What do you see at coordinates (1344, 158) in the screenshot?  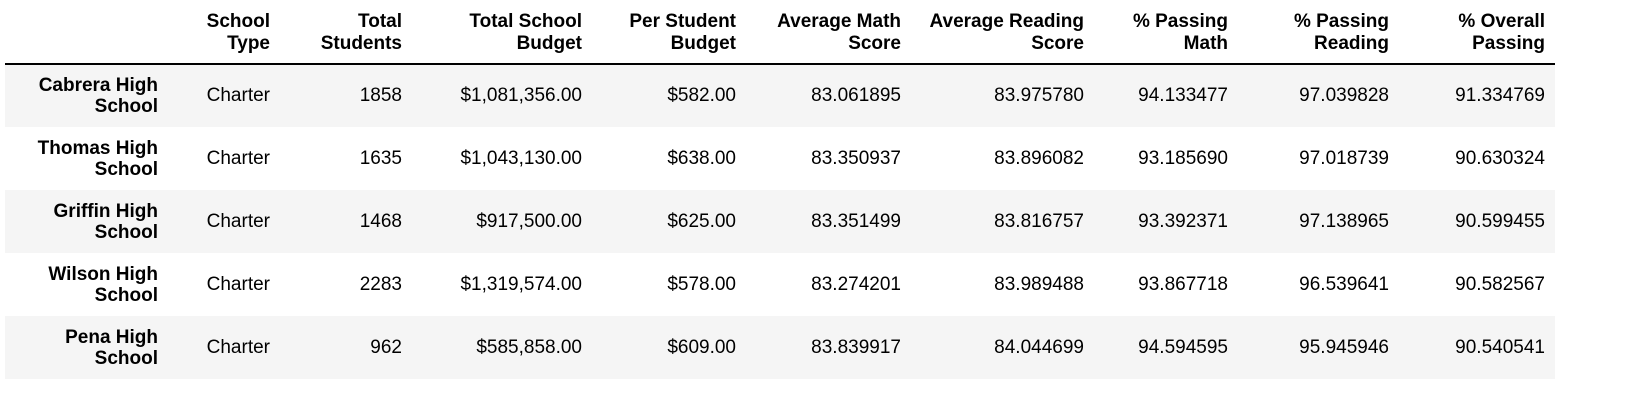 I see `cell-percent-passing-reading: 97.018739` at bounding box center [1344, 158].